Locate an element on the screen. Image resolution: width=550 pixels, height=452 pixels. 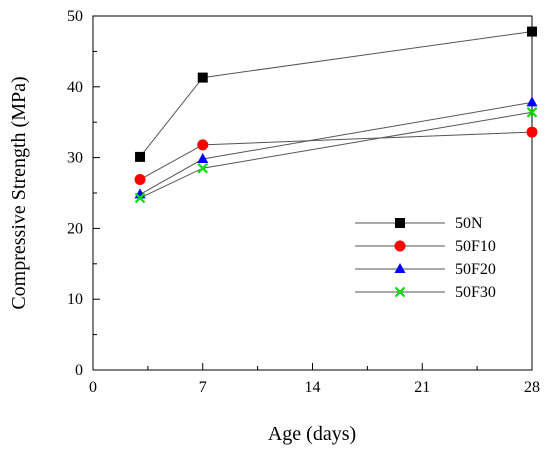
y-tick-label: 40 is located at coordinates (75, 87).